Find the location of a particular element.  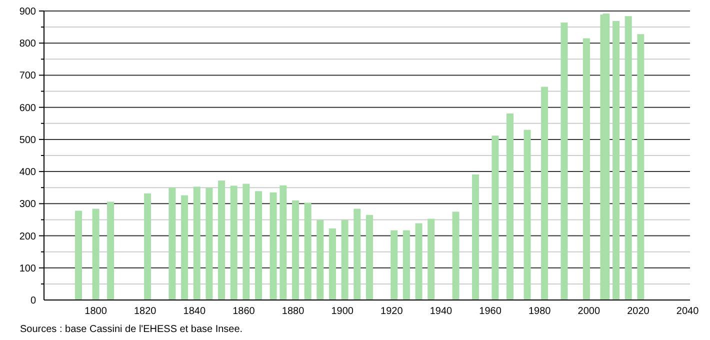

x-tick-label: 1860 is located at coordinates (244, 311).